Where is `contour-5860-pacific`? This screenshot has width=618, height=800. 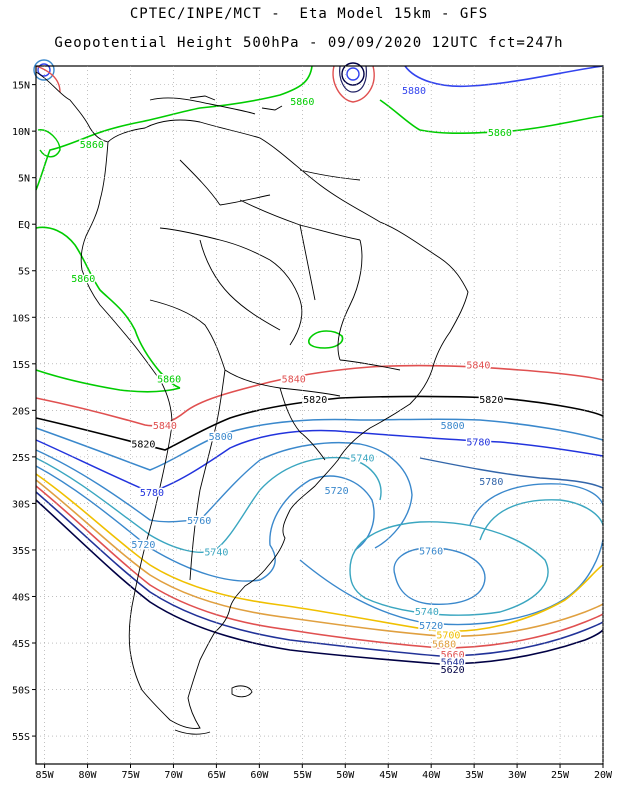
contour-5860-pacific is located at coordinates (108, 381).